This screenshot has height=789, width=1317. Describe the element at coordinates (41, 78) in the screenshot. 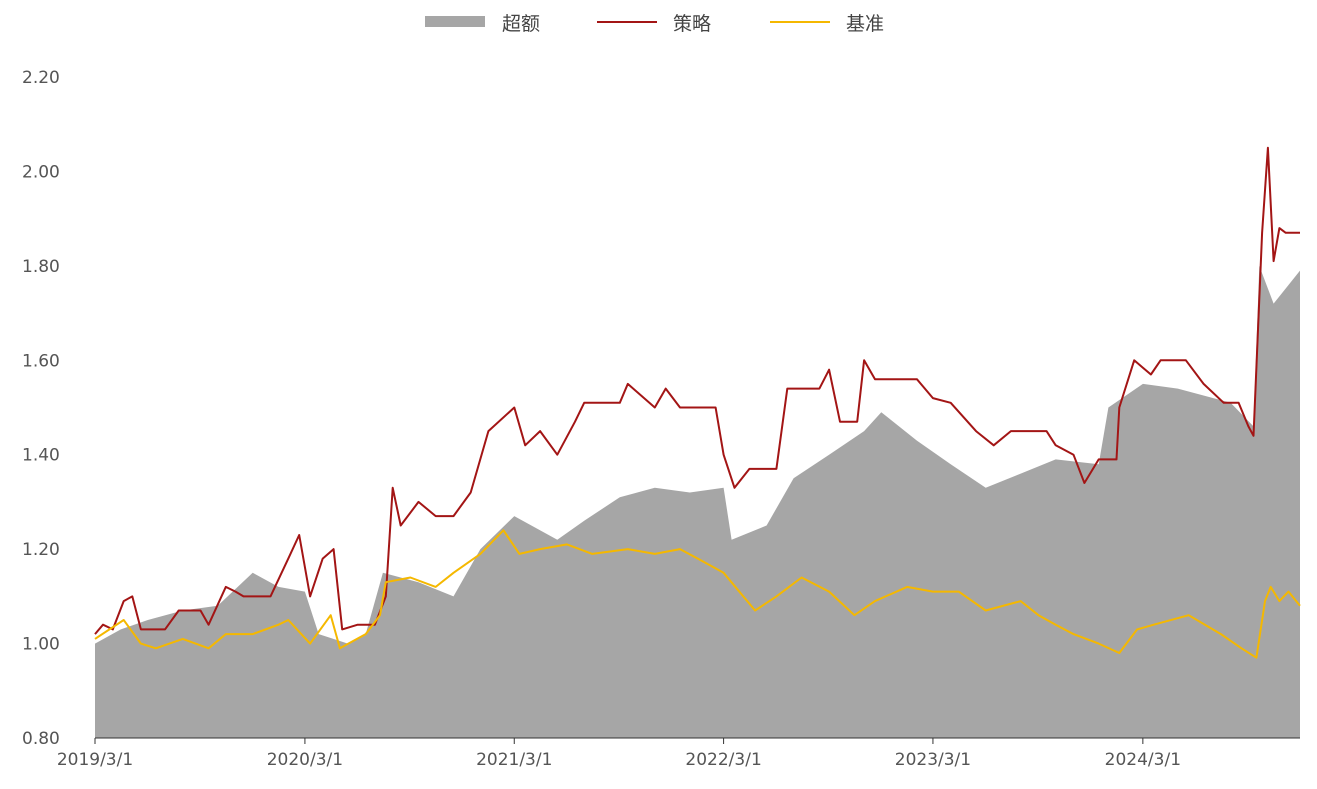

I see `y-tick-label: 2.20` at that location.